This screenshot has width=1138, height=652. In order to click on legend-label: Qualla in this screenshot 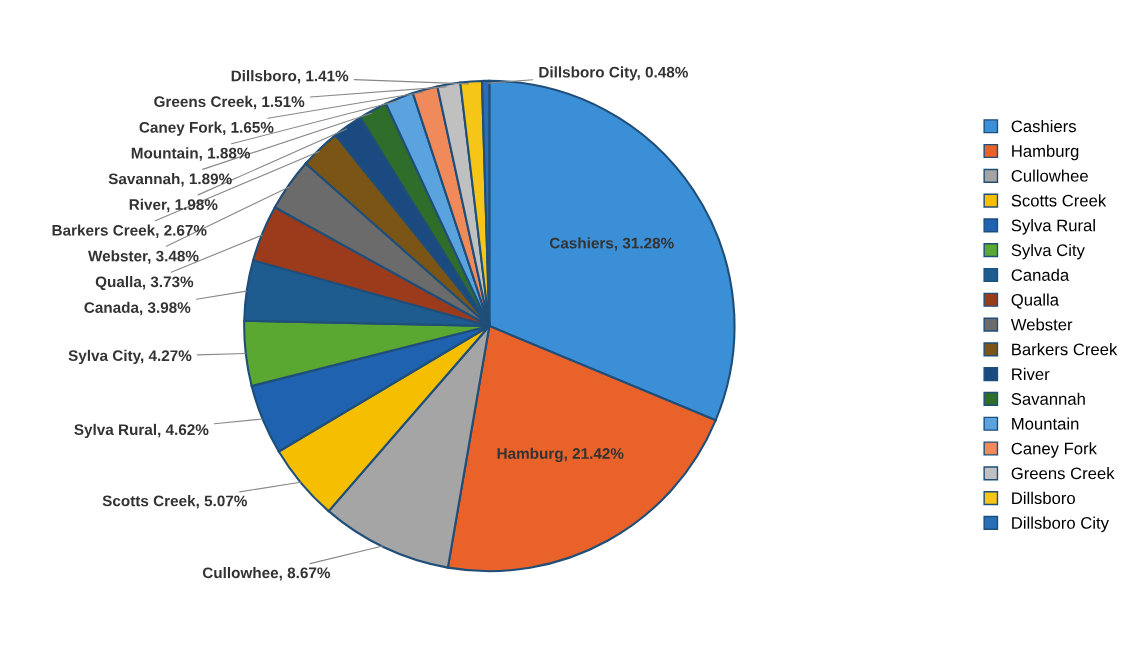, I will do `click(1035, 301)`.